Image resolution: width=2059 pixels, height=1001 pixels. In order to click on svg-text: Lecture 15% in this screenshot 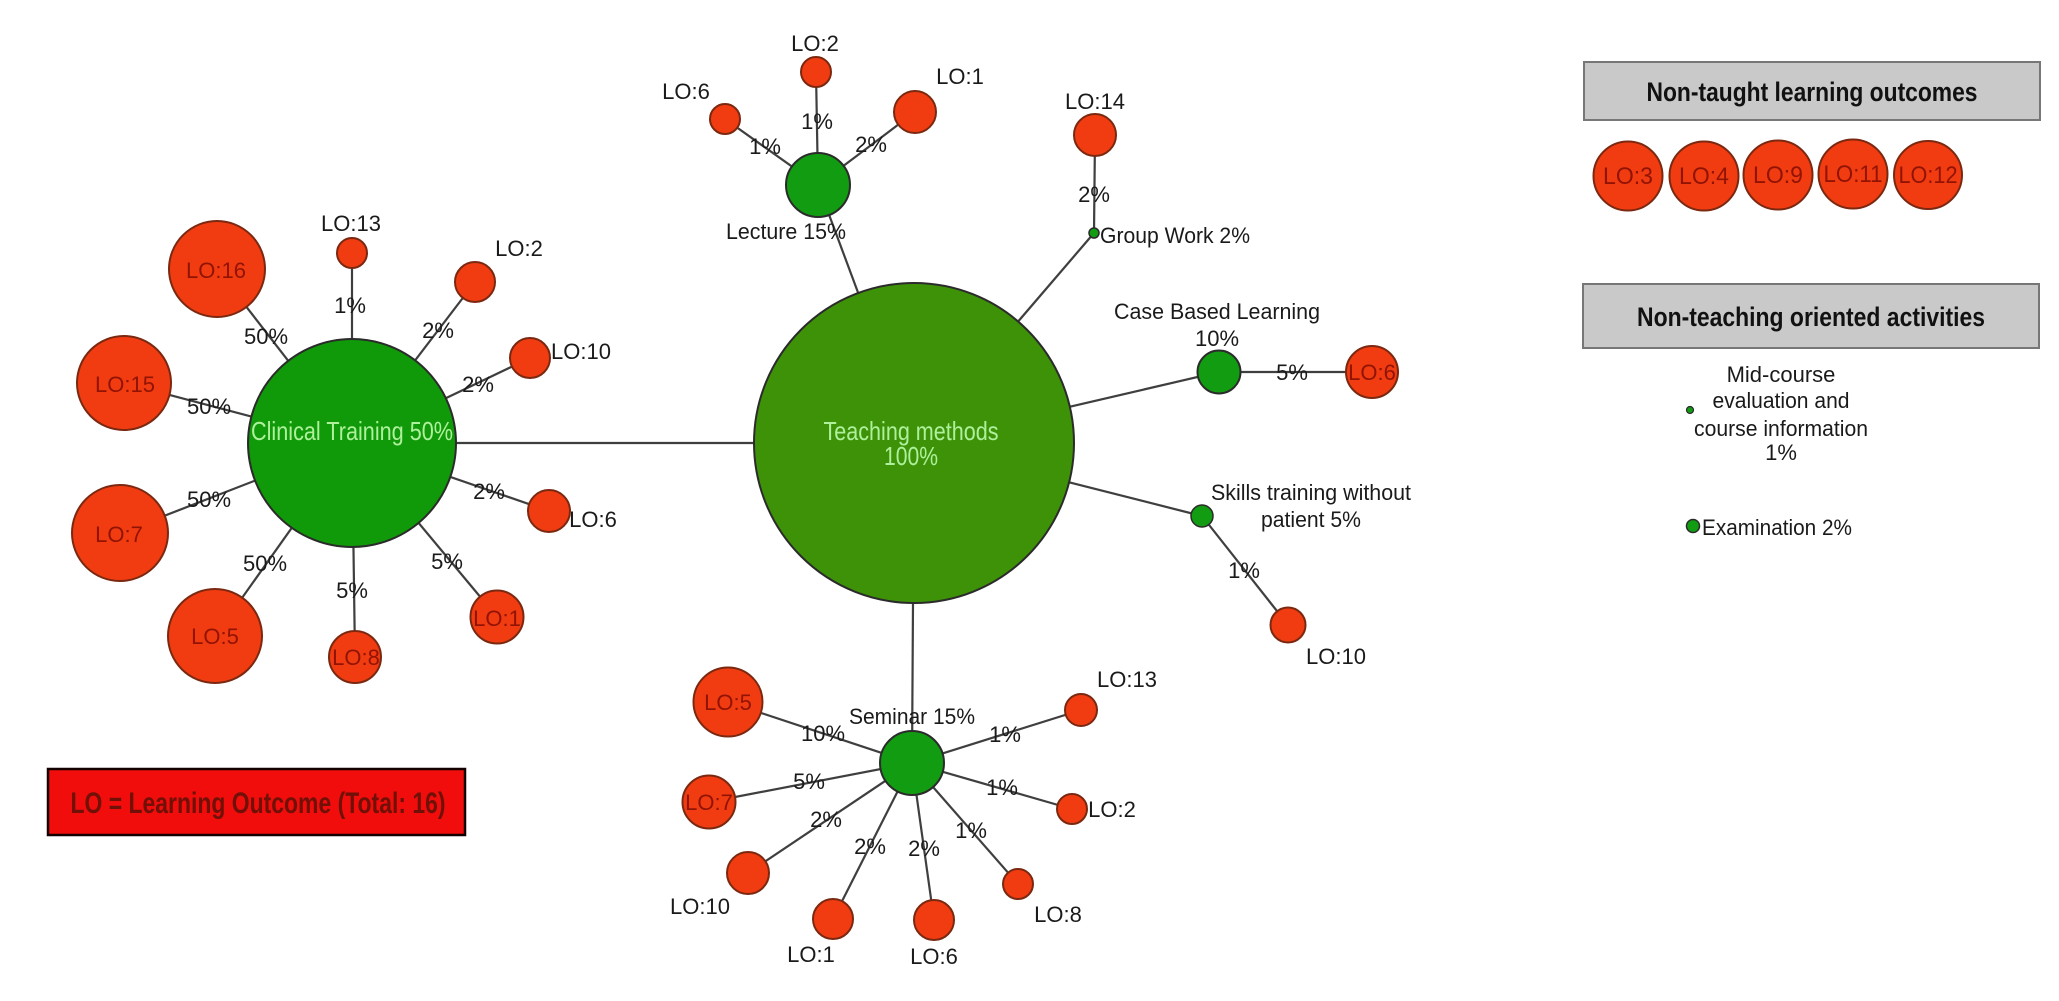, I will do `click(786, 231)`.